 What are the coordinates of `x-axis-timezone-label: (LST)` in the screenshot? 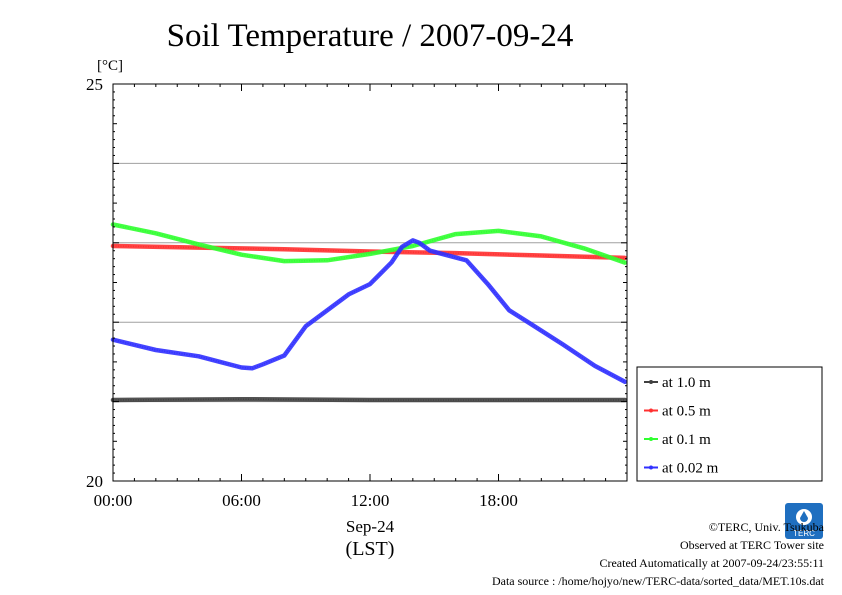 It's located at (370, 549).